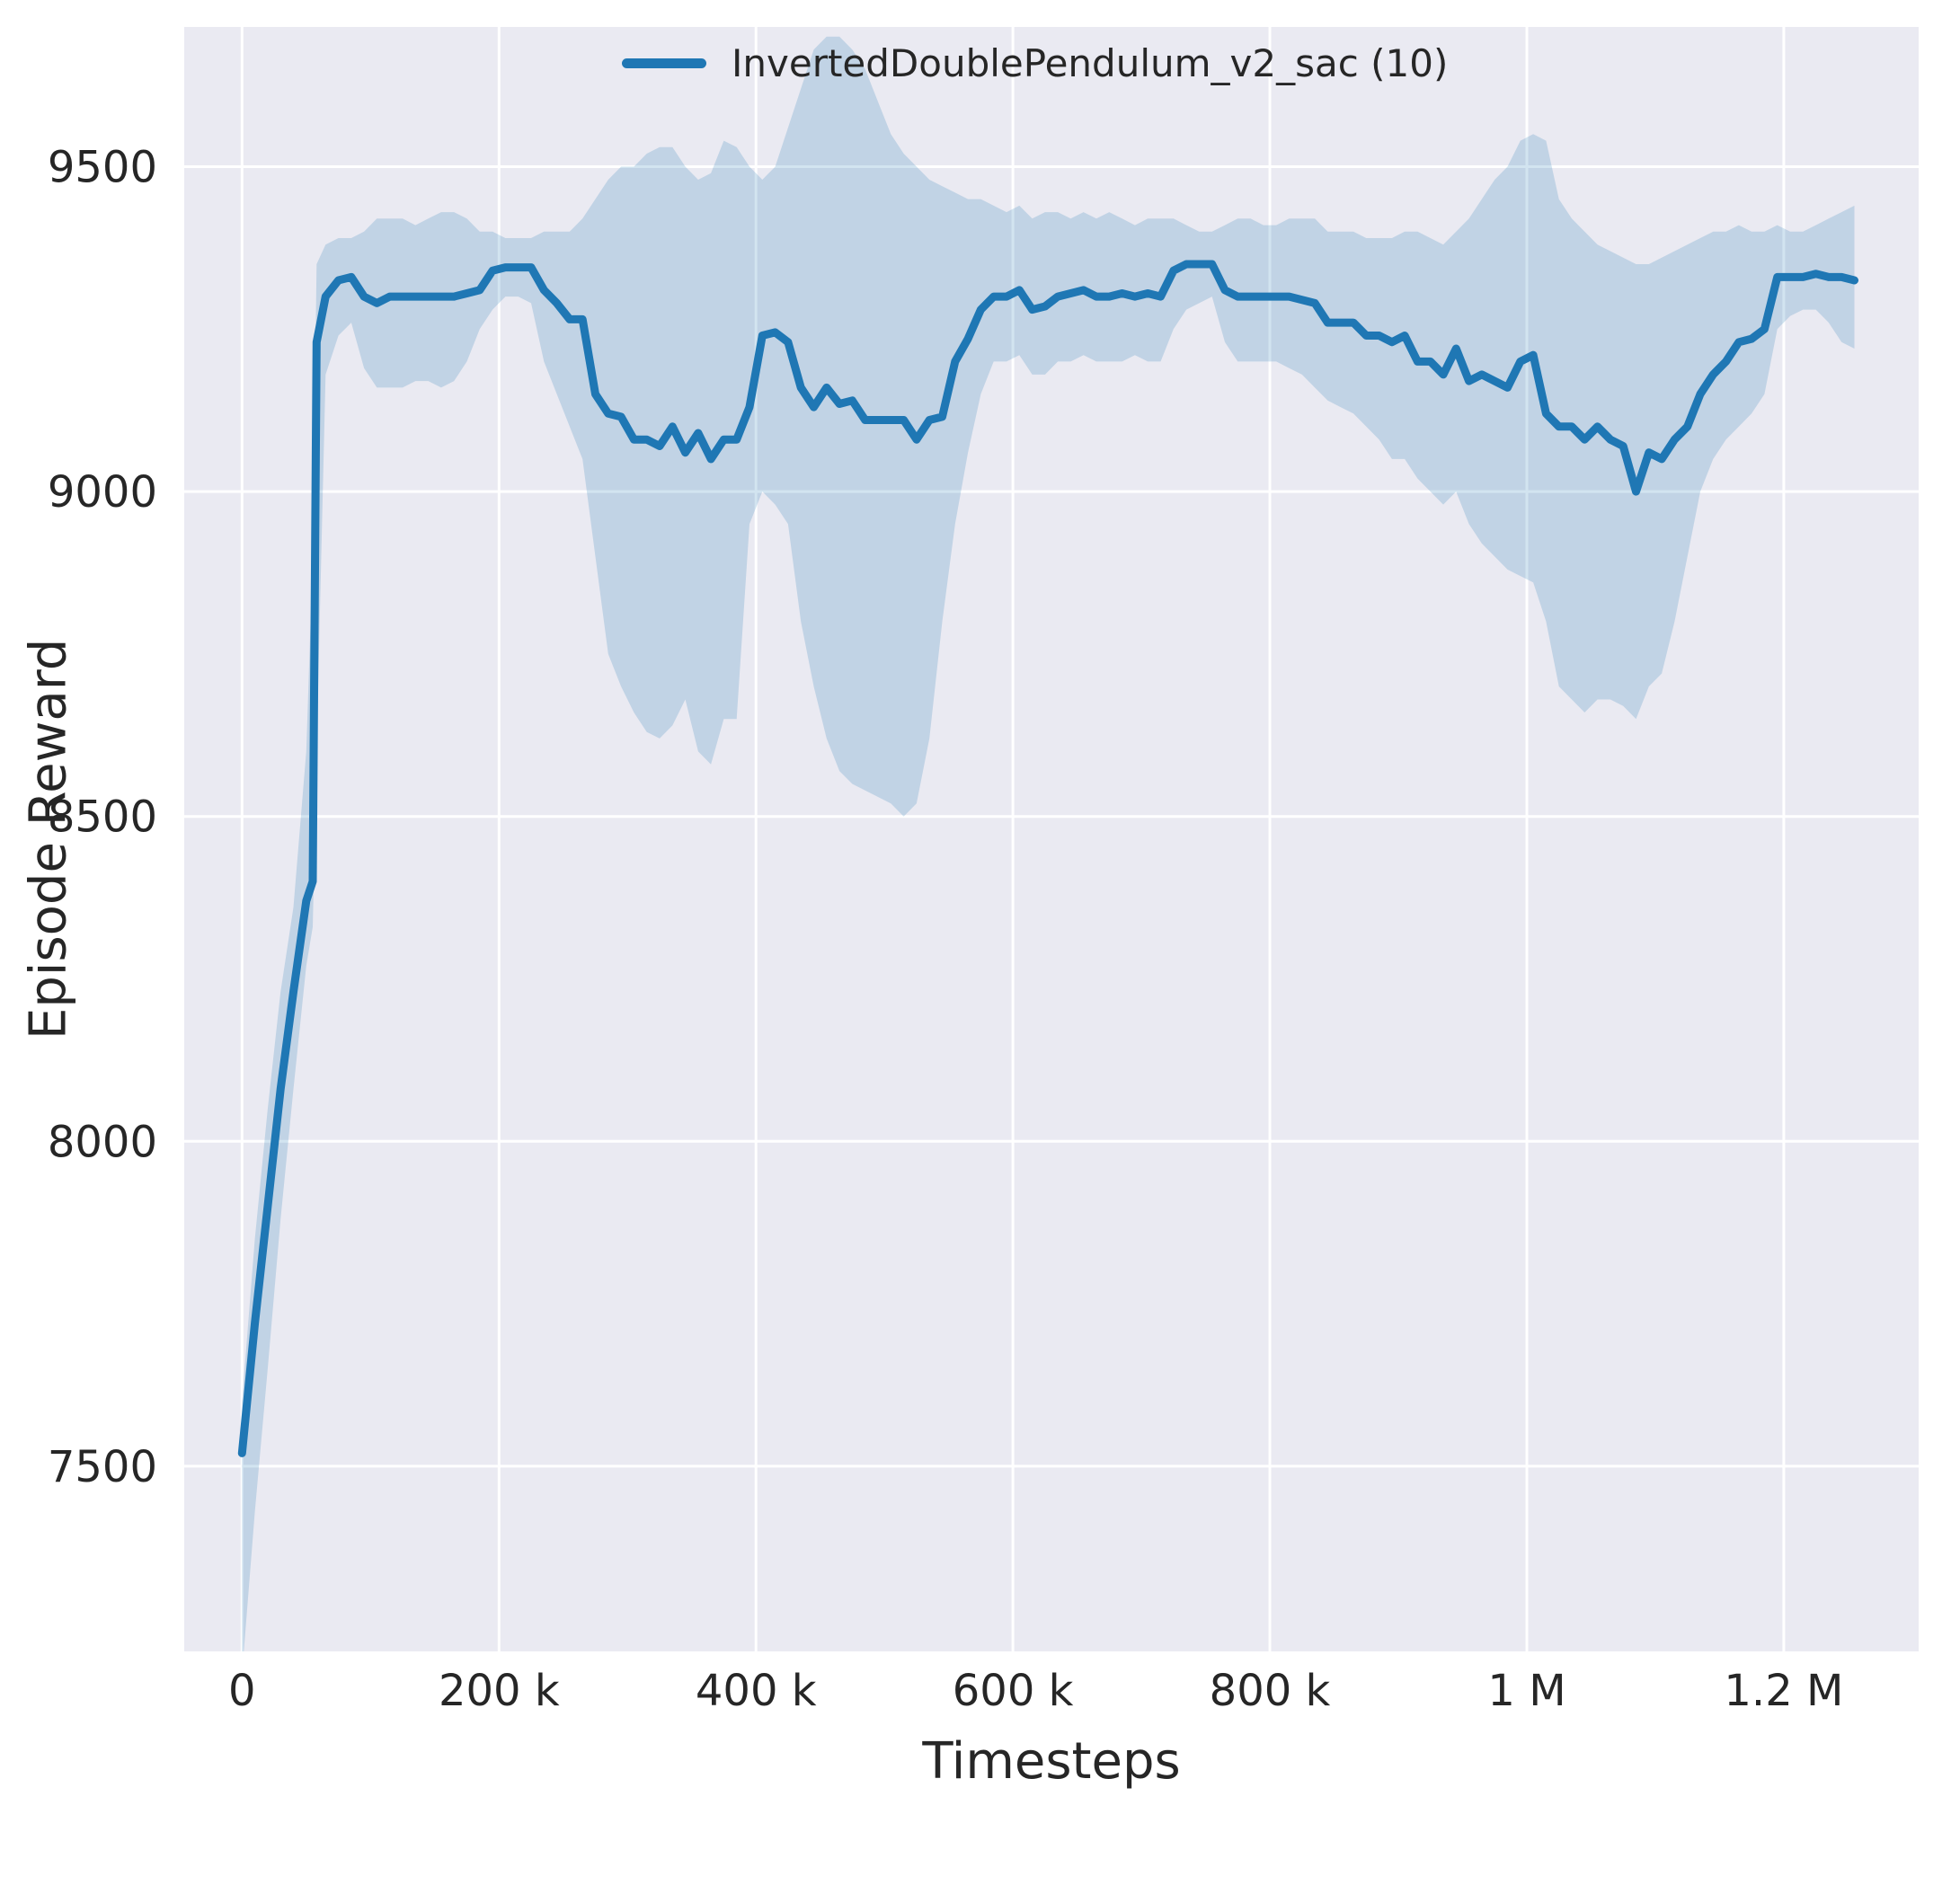 The height and width of the screenshot is (1885, 1960). Describe the element at coordinates (102, 492) in the screenshot. I see `y-tick-label: 9000` at that location.